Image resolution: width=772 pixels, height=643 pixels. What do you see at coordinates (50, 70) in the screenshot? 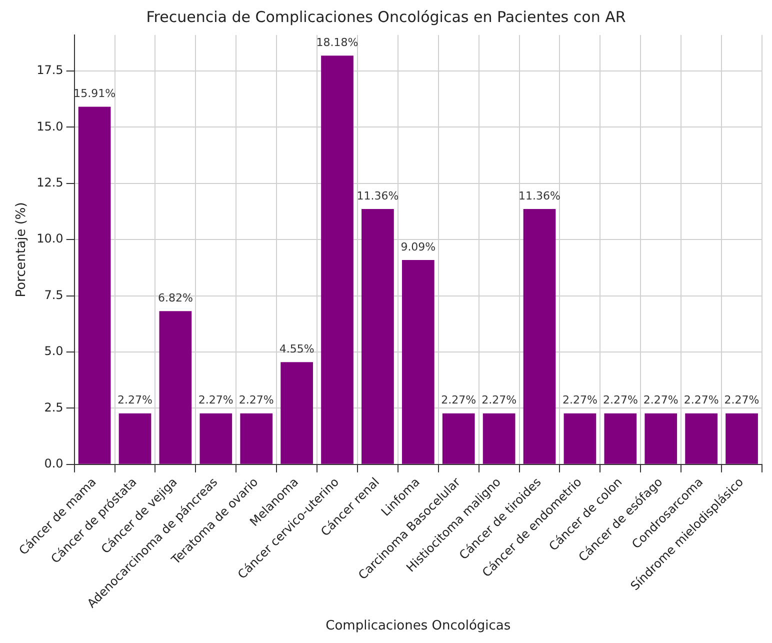
I see `y-tick-label: 17.5` at bounding box center [50, 70].